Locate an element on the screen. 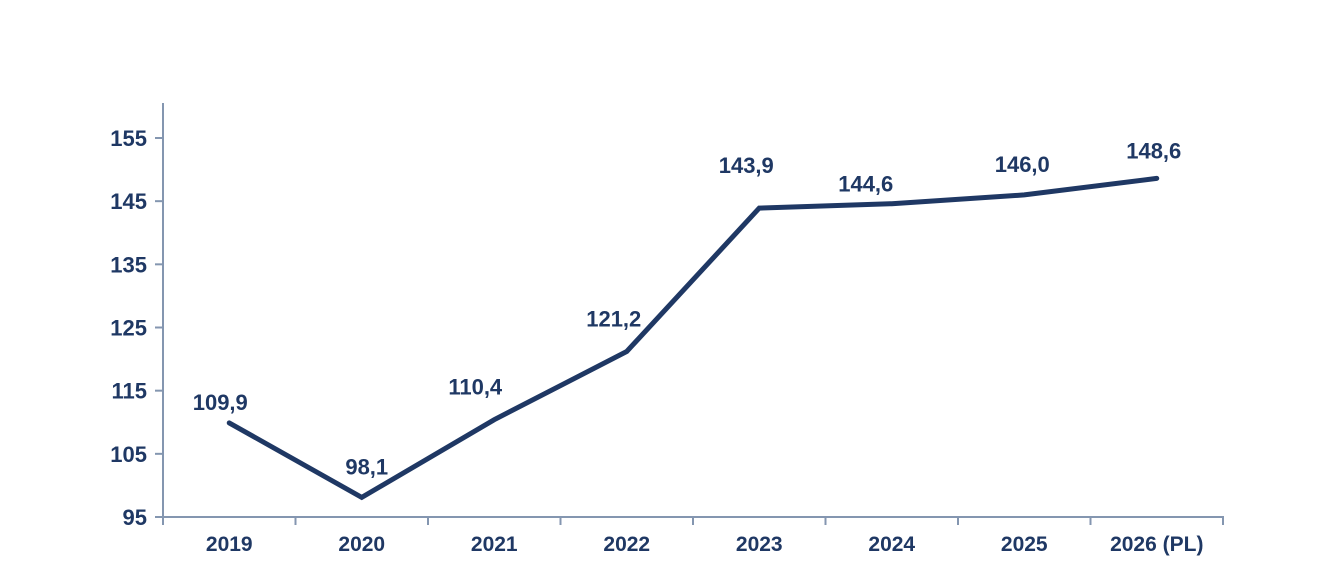 This screenshot has height=571, width=1332. data-point-label: 109,9 is located at coordinates (220, 402).